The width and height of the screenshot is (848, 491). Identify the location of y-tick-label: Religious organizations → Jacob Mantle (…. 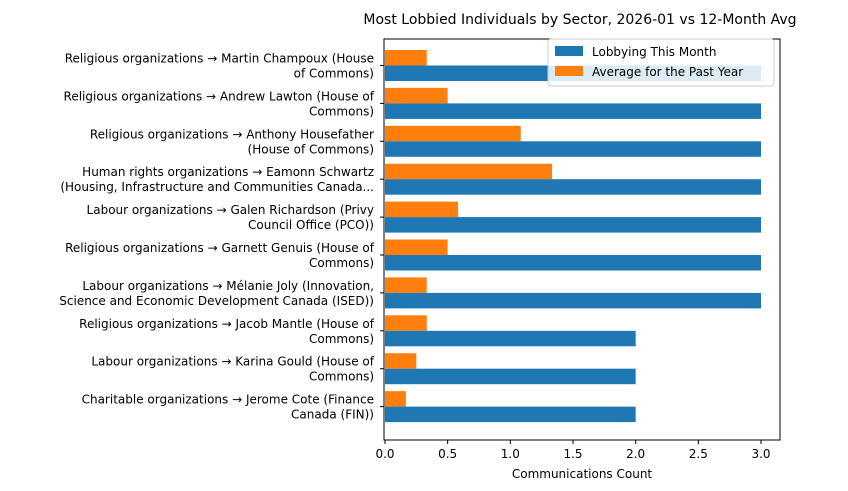
(227, 324).